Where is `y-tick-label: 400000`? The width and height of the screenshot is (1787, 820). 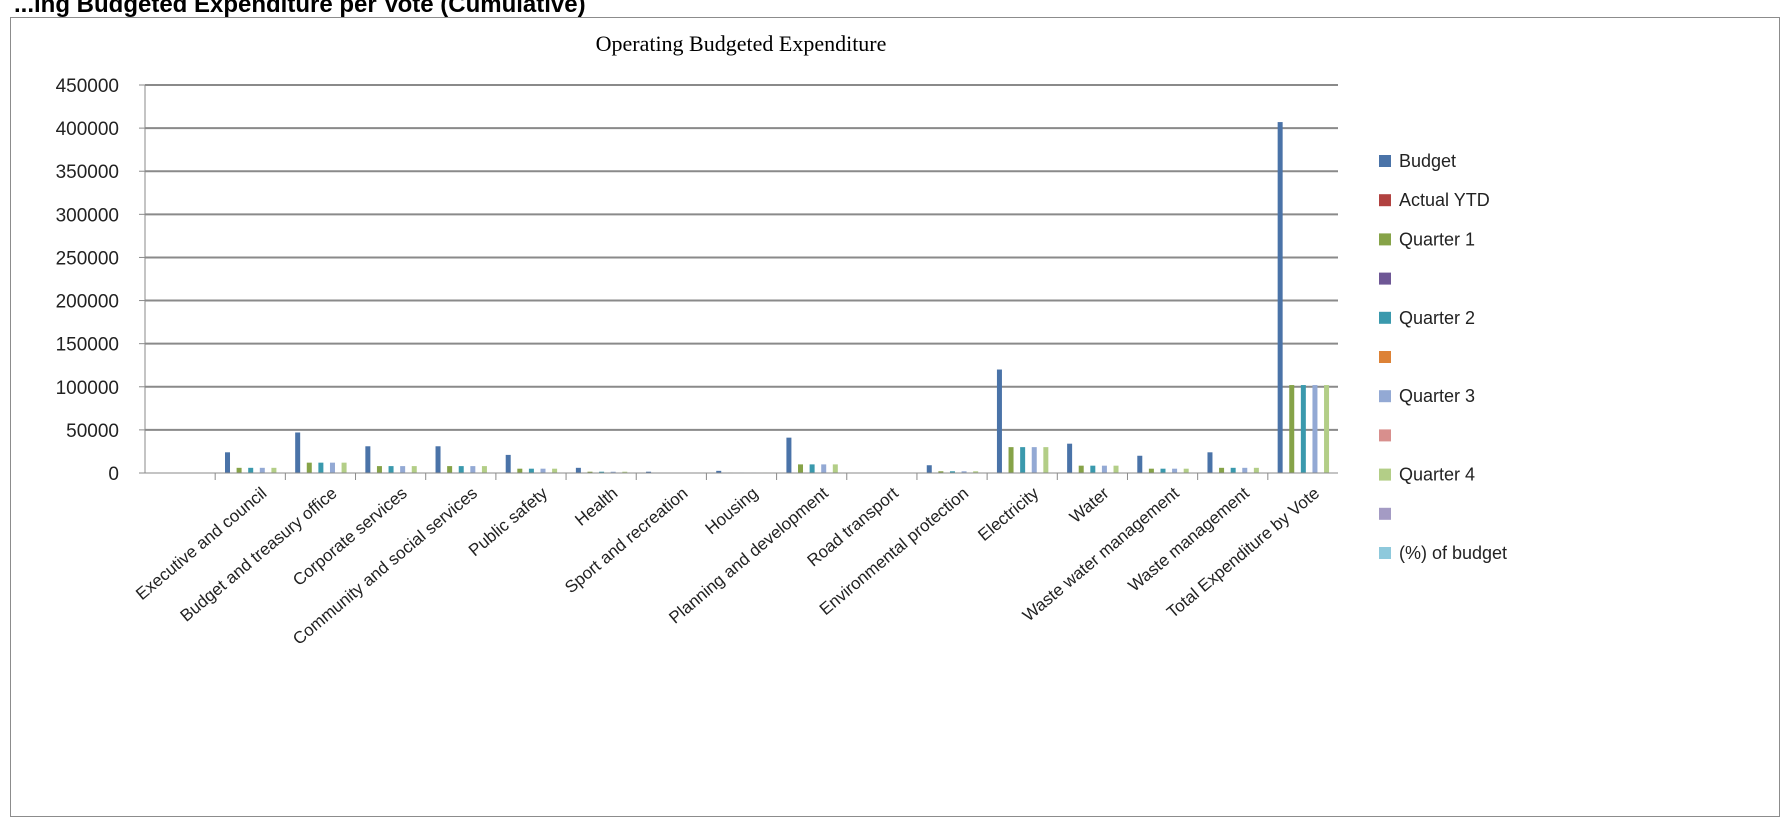 y-tick-label: 400000 is located at coordinates (87, 129).